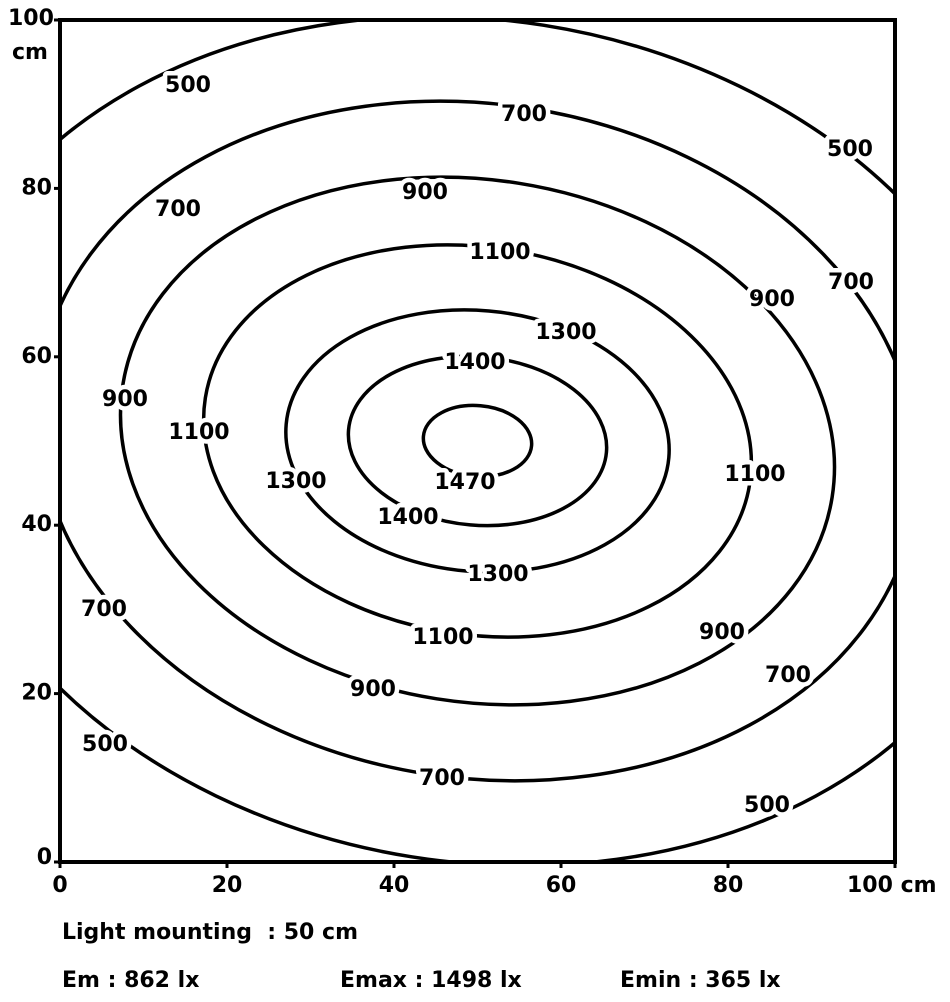 The height and width of the screenshot is (1002, 950). I want to click on x-tick-label: 80, so click(728, 885).